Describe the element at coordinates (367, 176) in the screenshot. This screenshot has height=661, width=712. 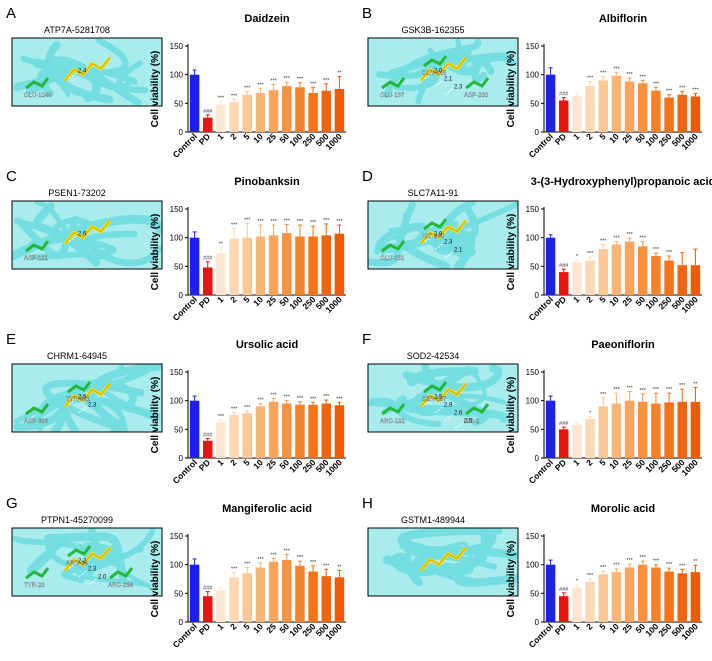
I see `panel-letter: D` at that location.